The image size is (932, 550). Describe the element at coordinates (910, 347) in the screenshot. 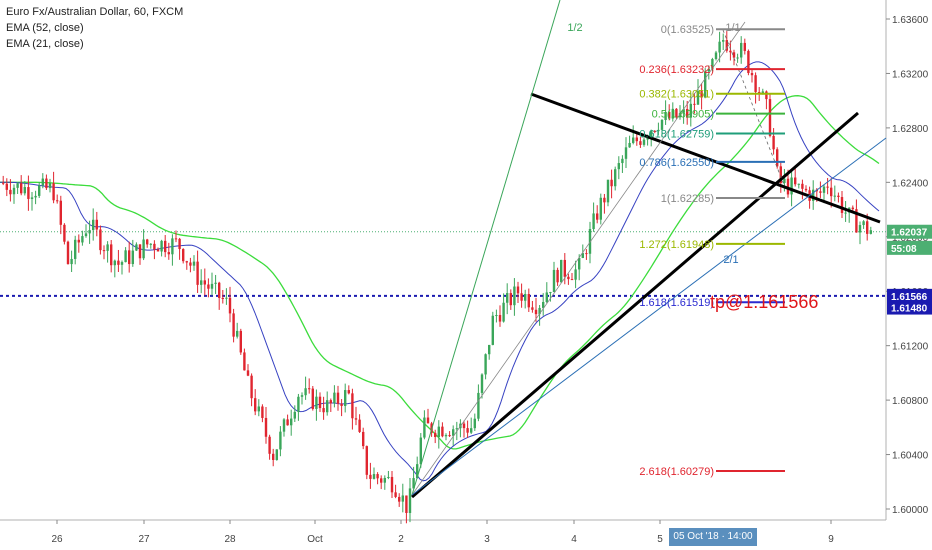

I see `y-tick-label: 1.61200` at that location.